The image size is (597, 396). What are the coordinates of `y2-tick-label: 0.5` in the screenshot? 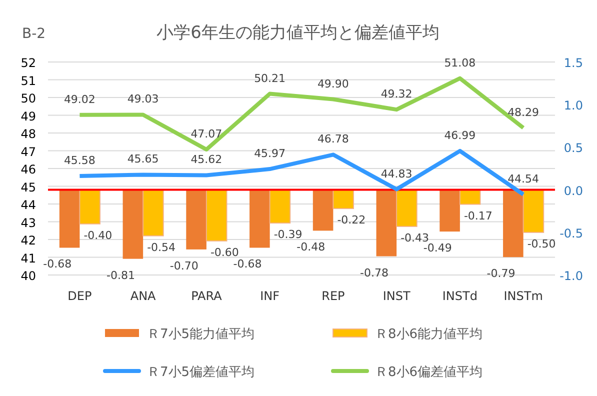 It's located at (573, 148).